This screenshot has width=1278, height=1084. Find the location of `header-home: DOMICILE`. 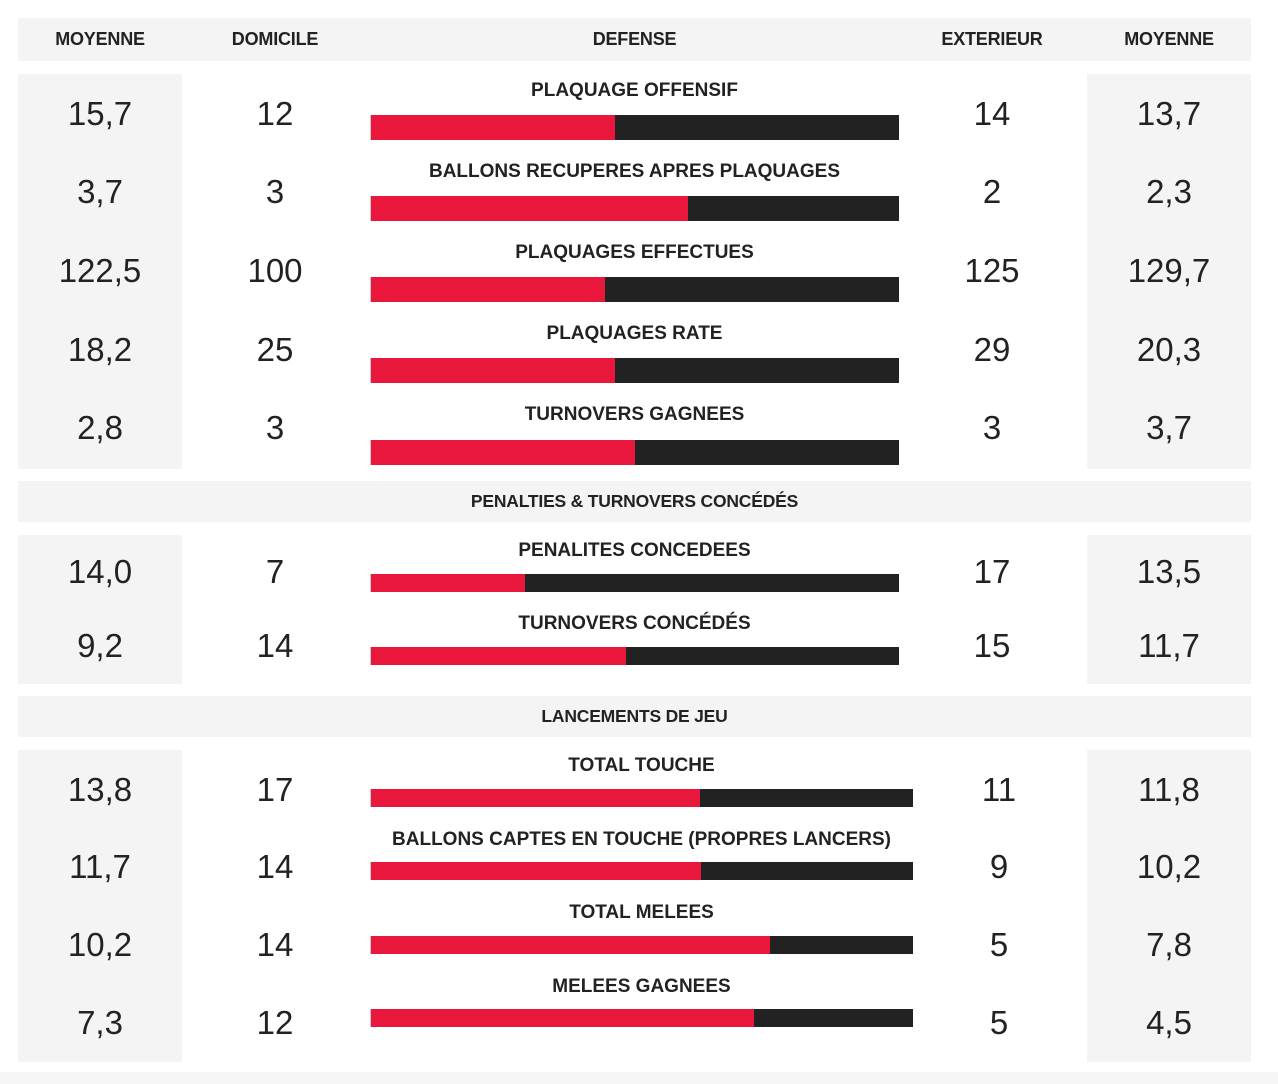

header-home: DOMICILE is located at coordinates (275, 39).